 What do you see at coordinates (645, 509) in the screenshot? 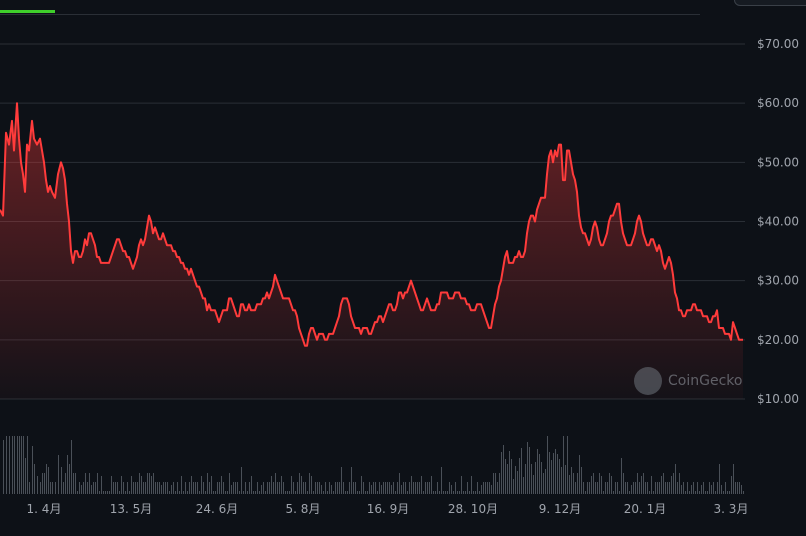
I see `x-tick-label: 20. 1月` at bounding box center [645, 509].